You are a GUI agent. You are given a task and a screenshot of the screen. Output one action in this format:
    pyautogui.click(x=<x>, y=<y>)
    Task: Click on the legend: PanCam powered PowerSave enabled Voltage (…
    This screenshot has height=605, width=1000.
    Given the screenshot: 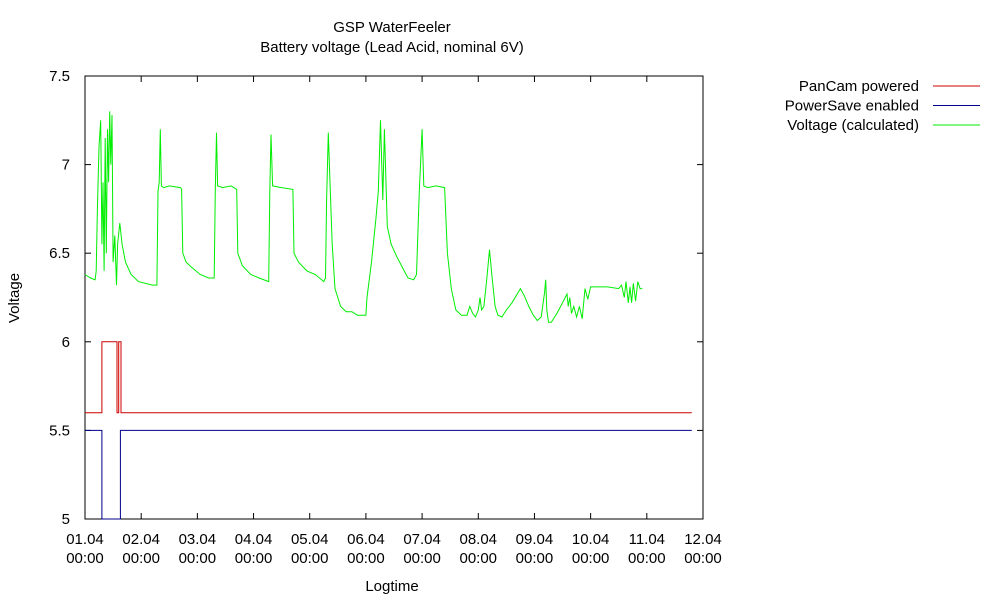 What is the action you would take?
    pyautogui.click(x=882, y=106)
    